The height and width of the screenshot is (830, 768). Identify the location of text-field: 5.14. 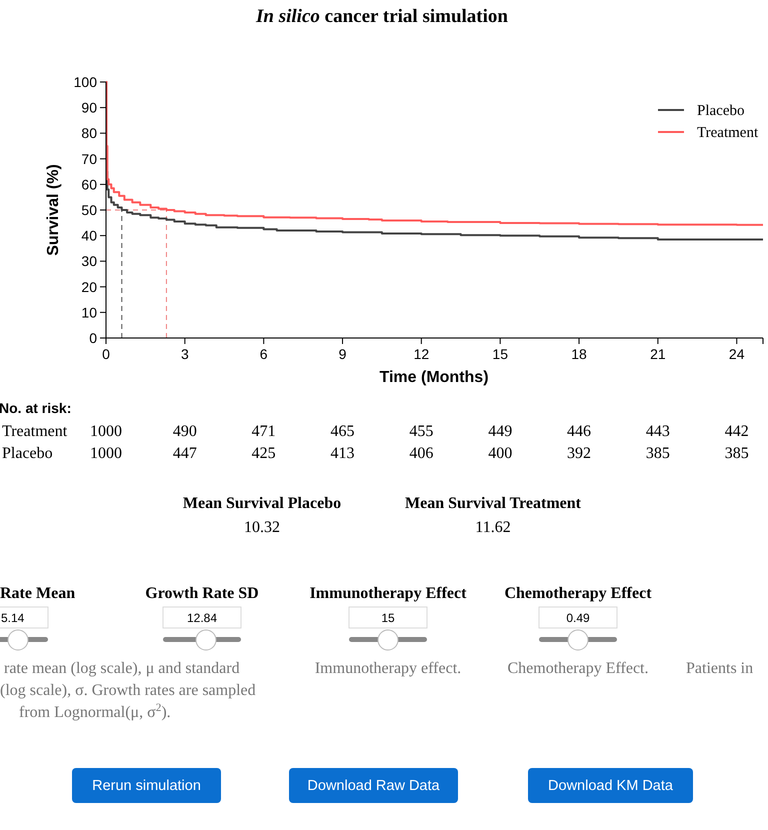
(24, 617).